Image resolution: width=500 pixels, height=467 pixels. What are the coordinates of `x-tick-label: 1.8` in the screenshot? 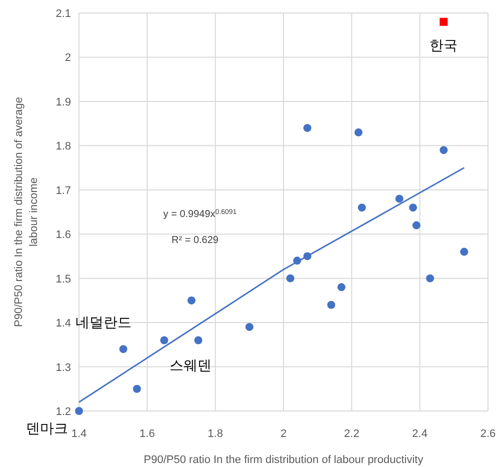 It's located at (215, 434).